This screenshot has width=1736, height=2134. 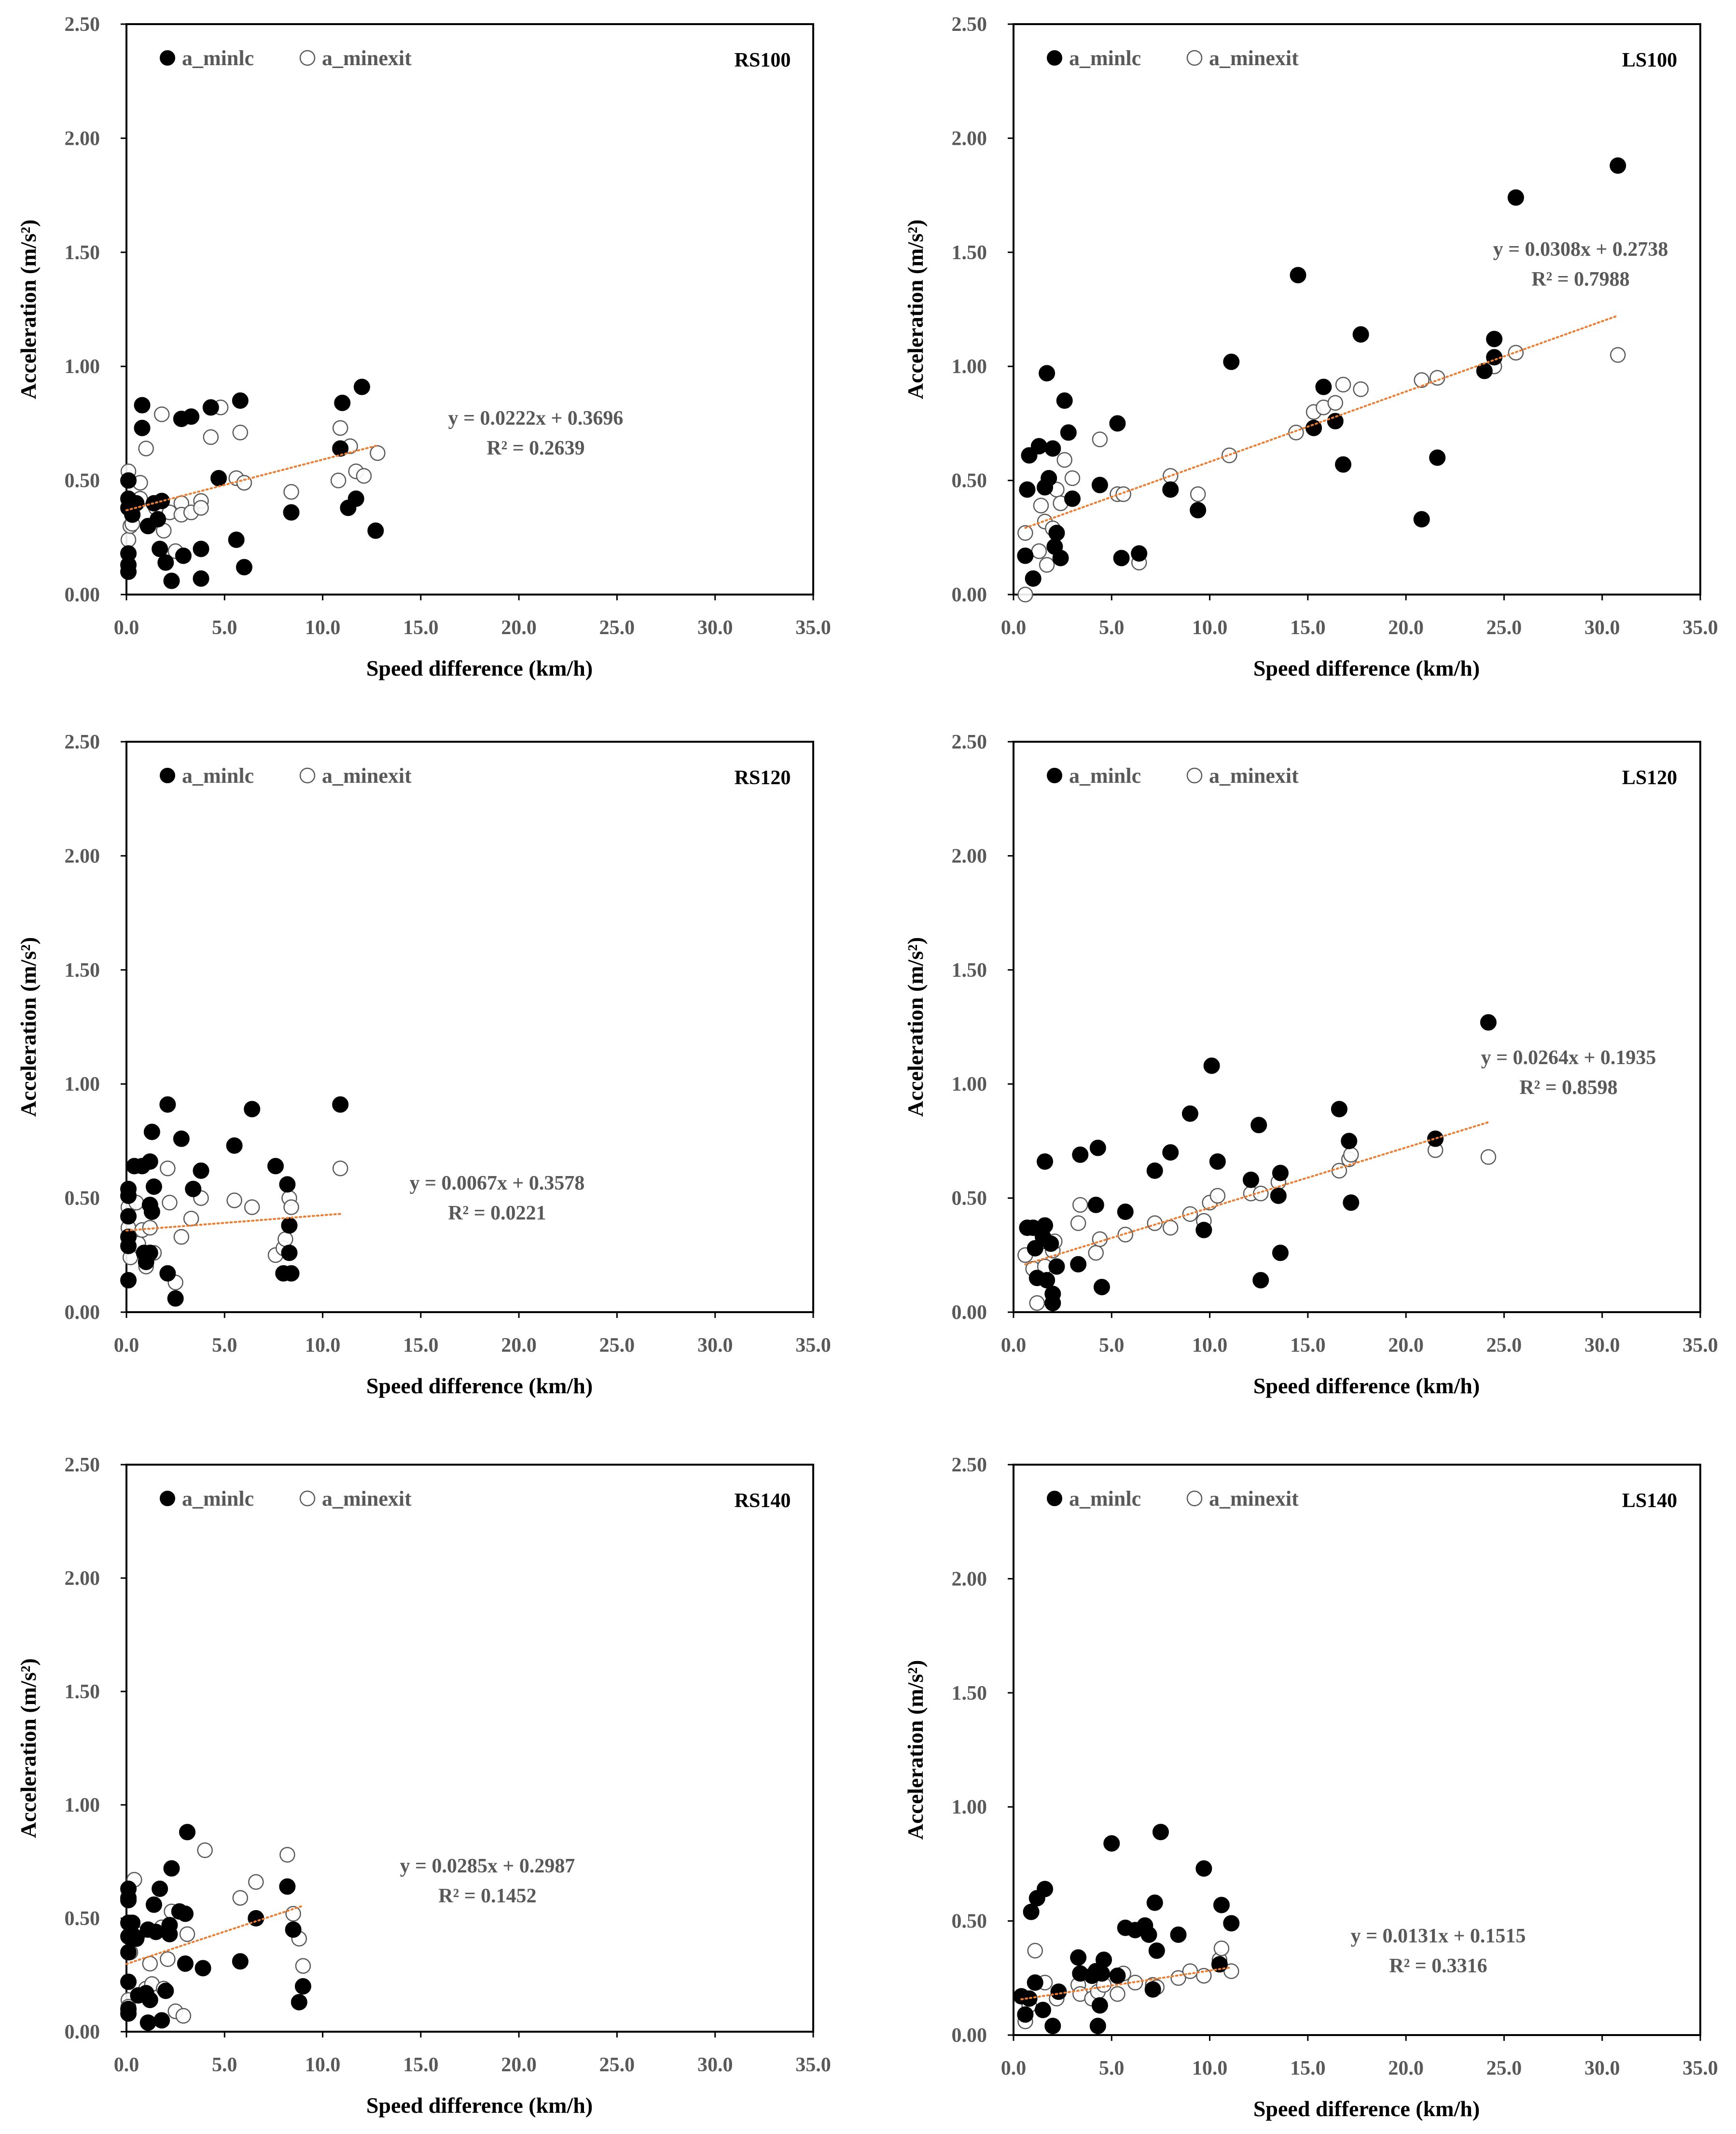 What do you see at coordinates (1569, 1058) in the screenshot?
I see `trend-equation: y = 0.0264x + 0.1935` at bounding box center [1569, 1058].